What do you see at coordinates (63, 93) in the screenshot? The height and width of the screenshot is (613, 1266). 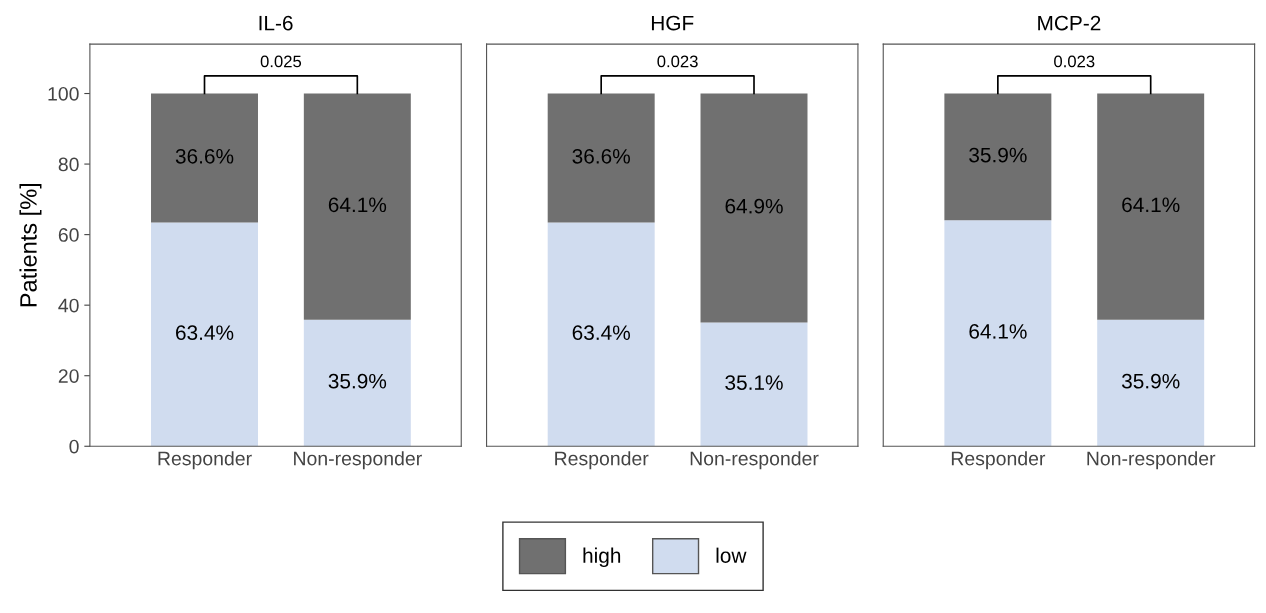 I see `y-tick-label: 100` at bounding box center [63, 93].